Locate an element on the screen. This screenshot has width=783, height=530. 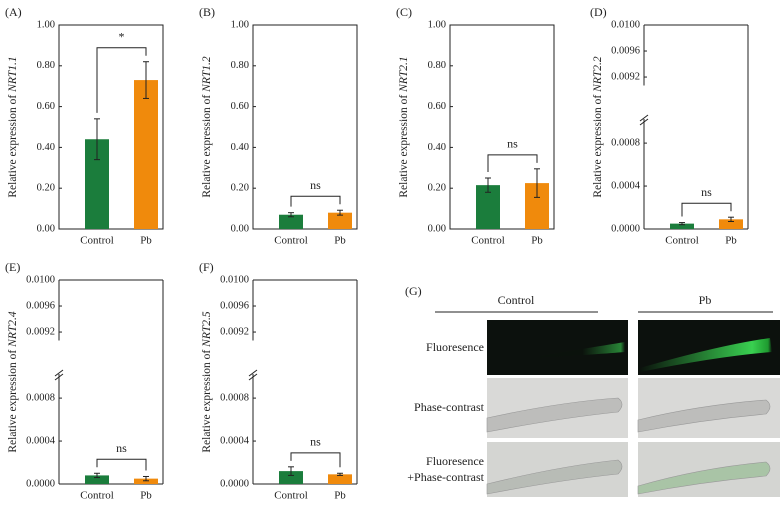
y-axis-title: Relative expression of NRT2.1 is located at coordinates (404, 126).